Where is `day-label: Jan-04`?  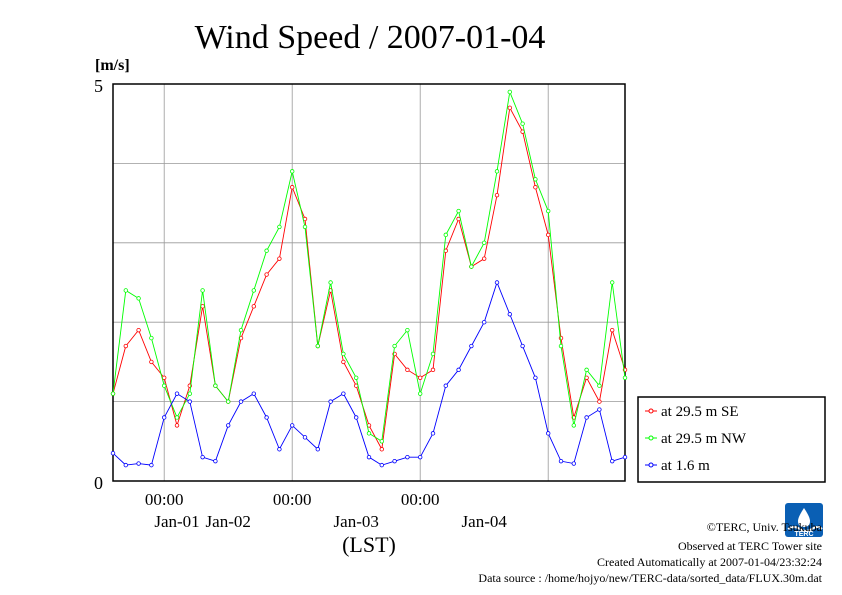
day-label: Jan-04 is located at coordinates (485, 521).